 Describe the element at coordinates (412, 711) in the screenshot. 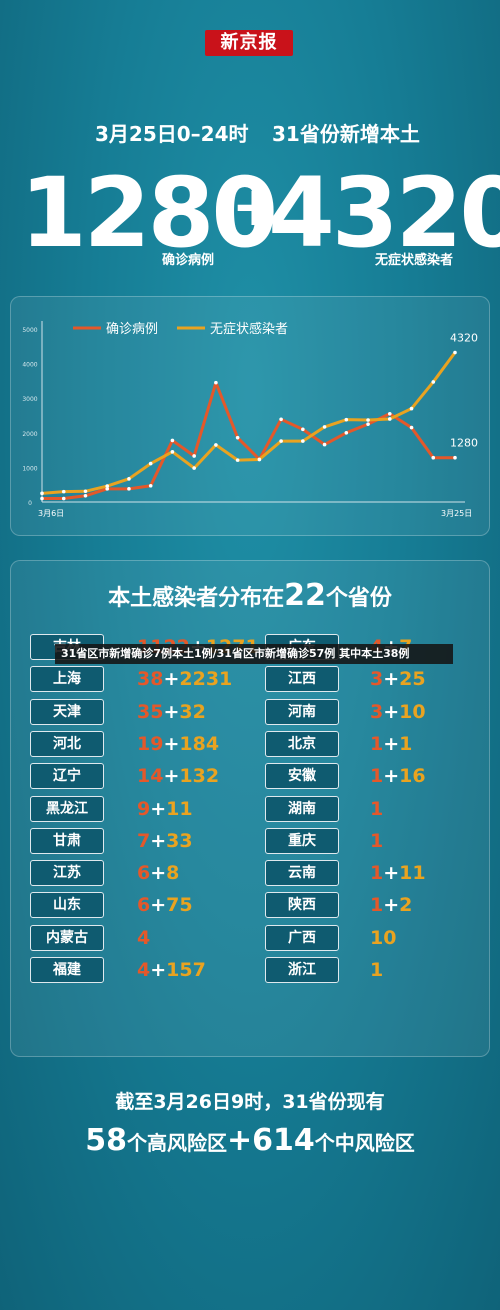

I see `asymptomatic-count: 10` at that location.